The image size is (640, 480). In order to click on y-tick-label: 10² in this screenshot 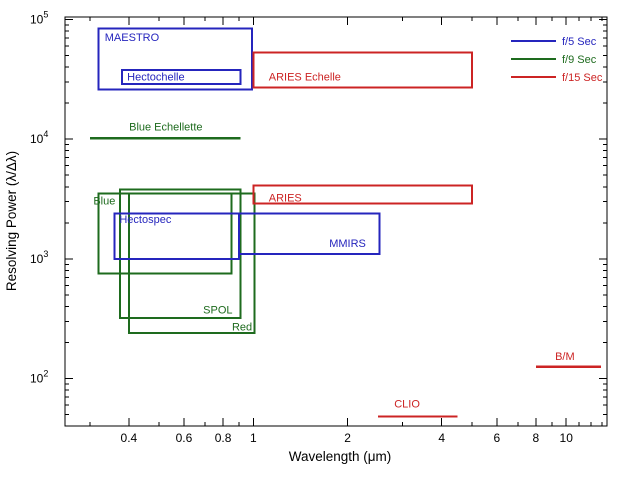, I will do `click(39, 376)`.